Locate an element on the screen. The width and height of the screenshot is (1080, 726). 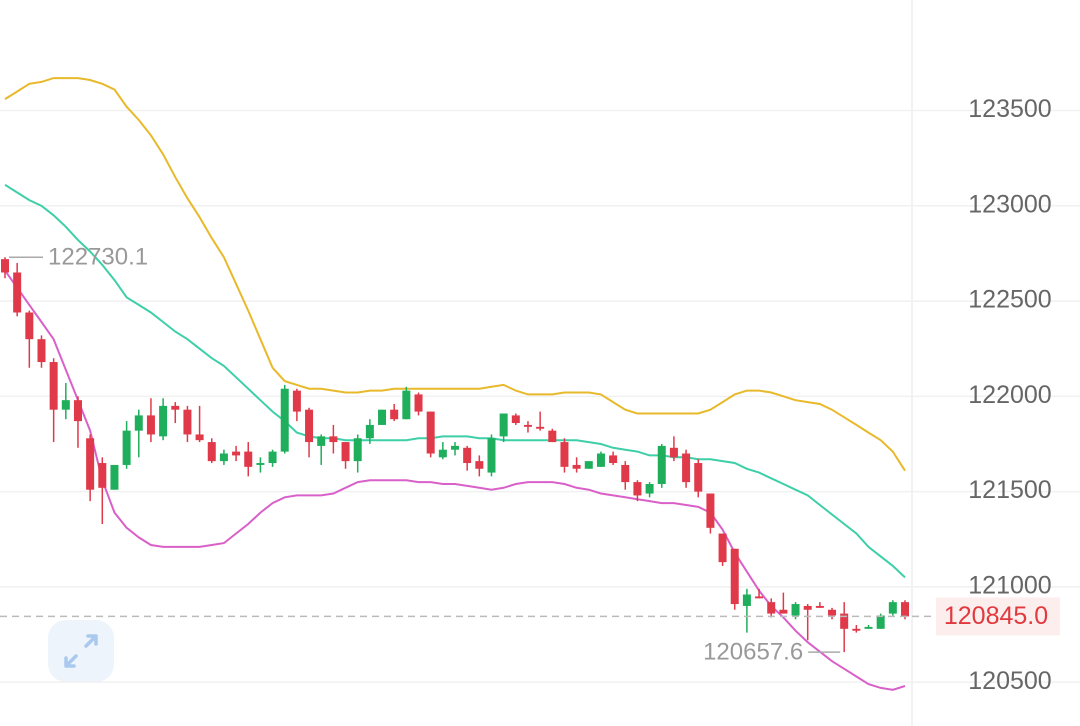
y-tick-label: 122500 is located at coordinates (1009, 300).